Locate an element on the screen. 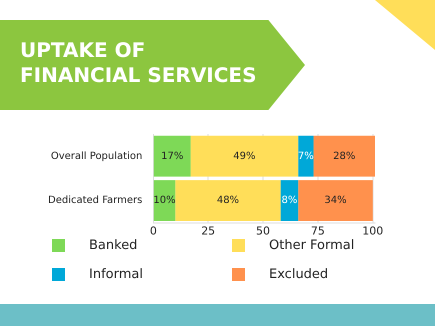 This screenshot has width=435, height=326. data-label: 7% is located at coordinates (306, 156).